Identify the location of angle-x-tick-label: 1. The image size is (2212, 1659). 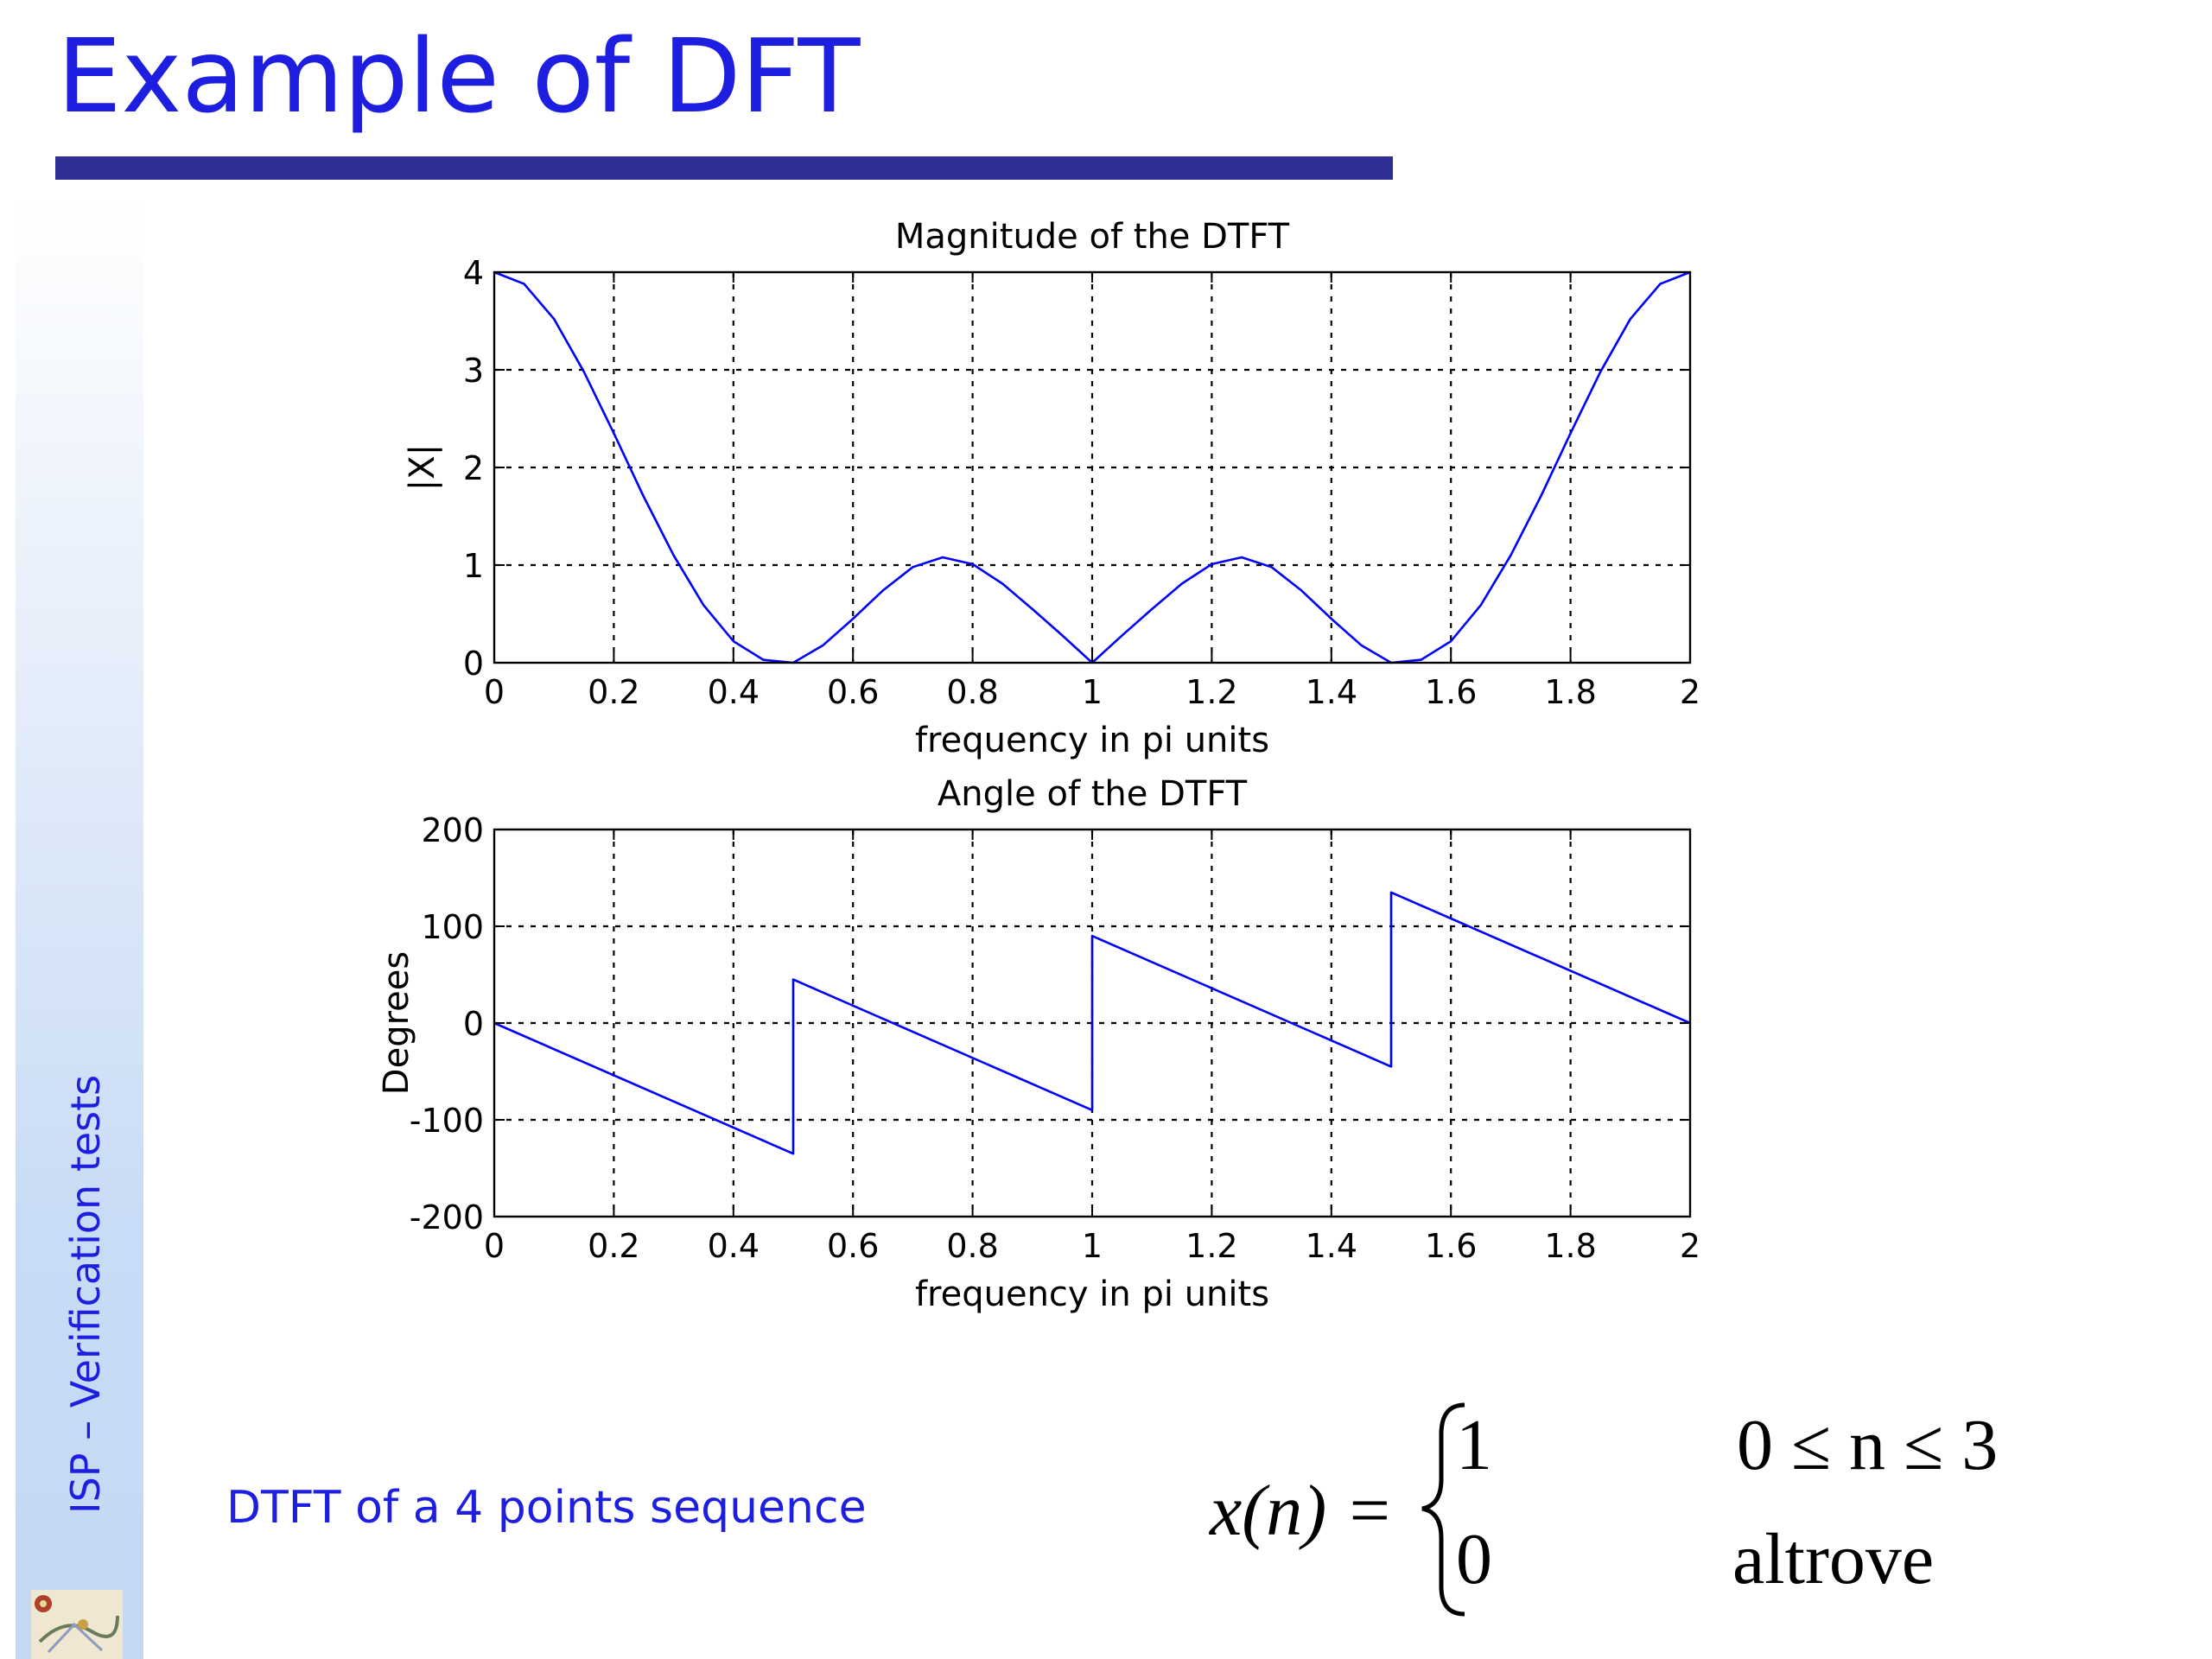
(1092, 1246).